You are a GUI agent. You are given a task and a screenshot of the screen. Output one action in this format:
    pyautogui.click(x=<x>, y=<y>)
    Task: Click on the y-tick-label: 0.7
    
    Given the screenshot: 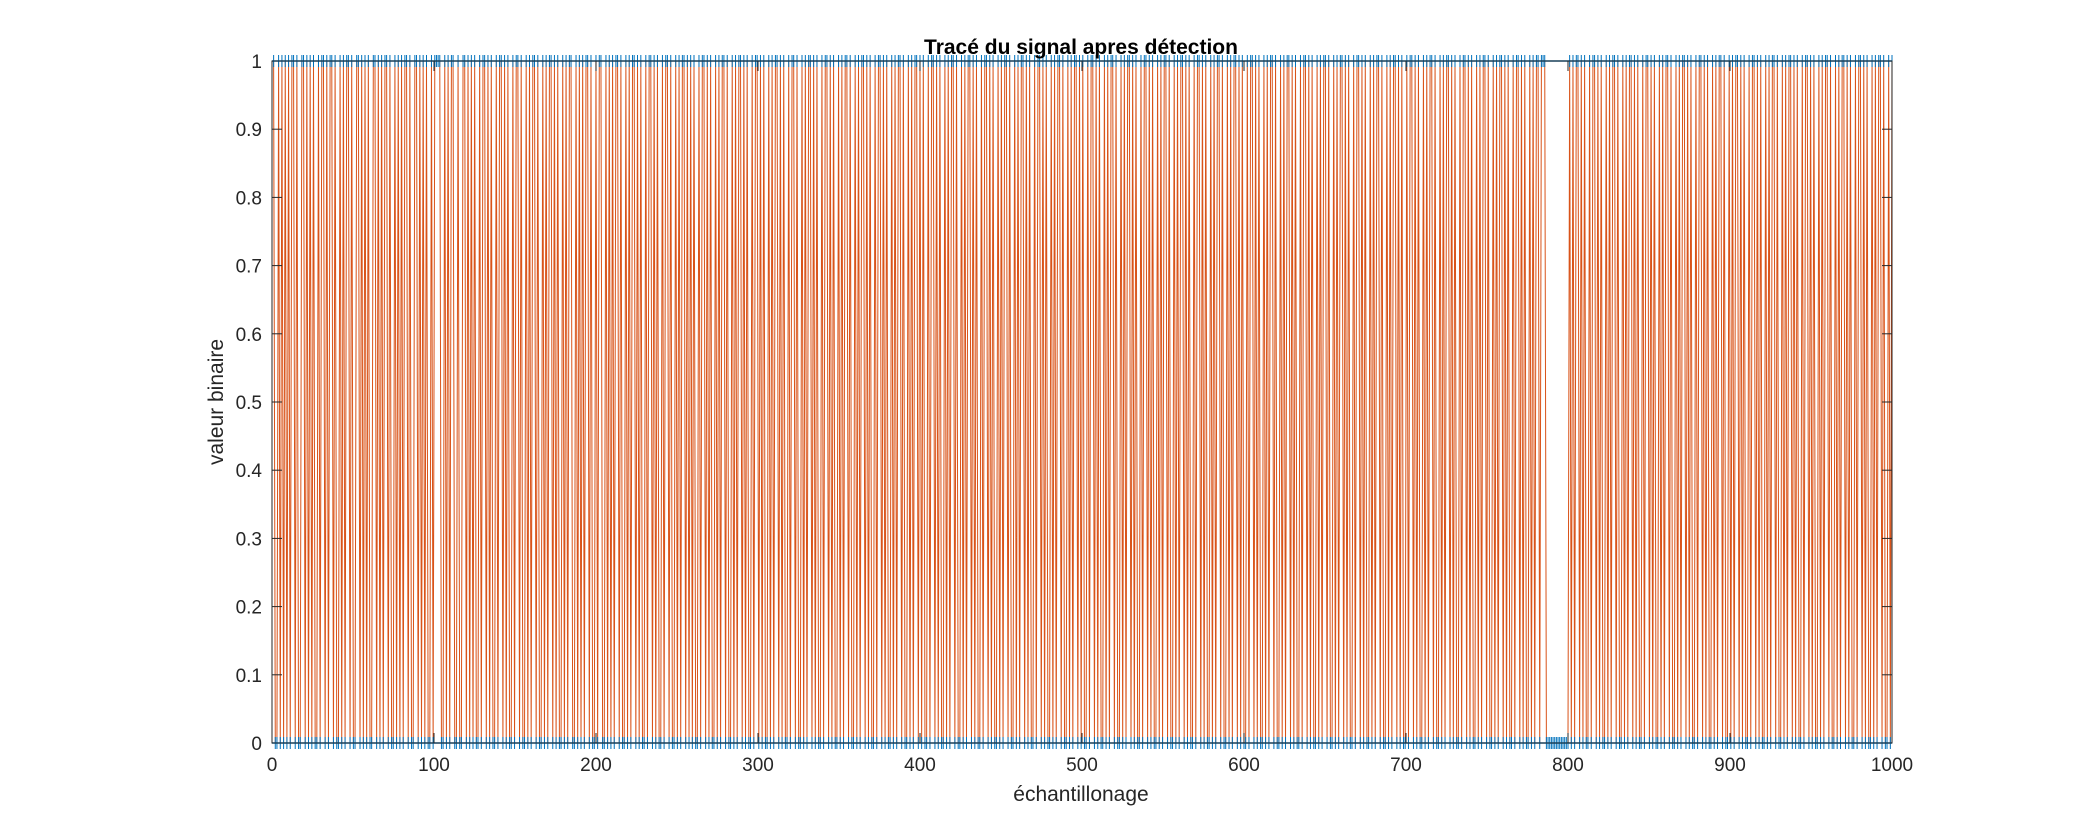 What is the action you would take?
    pyautogui.click(x=249, y=267)
    